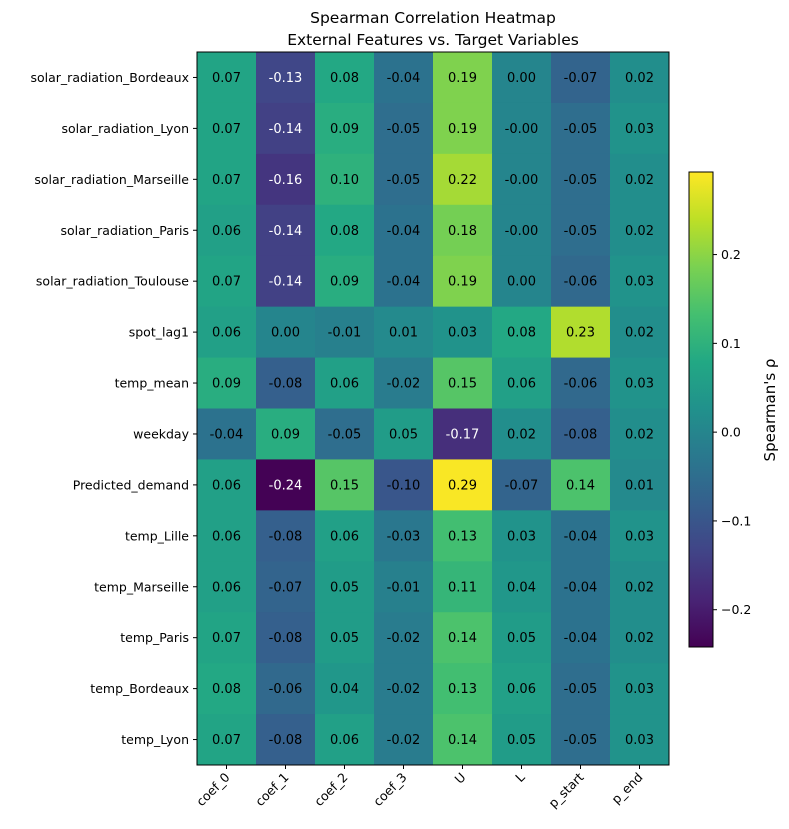 This screenshot has height=829, width=789. Describe the element at coordinates (701, 409) in the screenshot. I see `colorbar` at that location.